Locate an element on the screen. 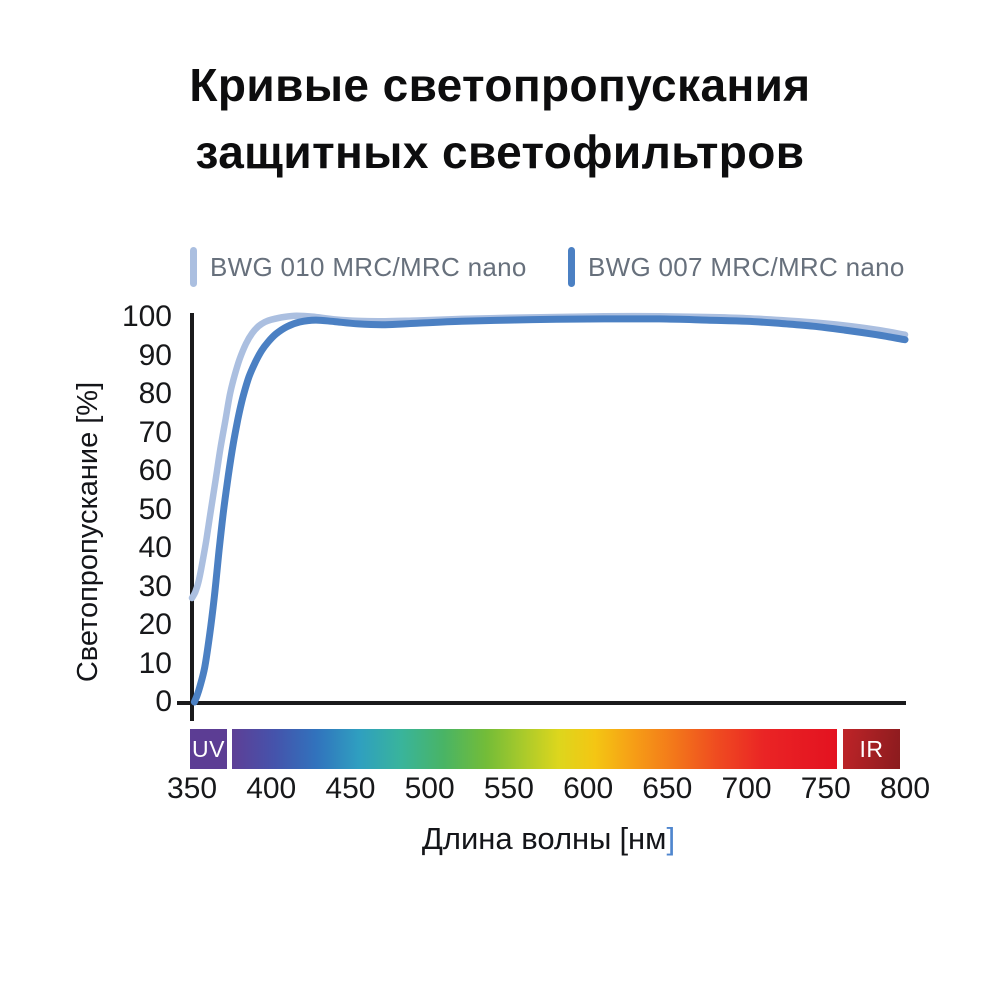 Image resolution: width=1000 pixels, height=1000 pixels. legend-label-bwg007: BWG 007 MRC/MRC nano is located at coordinates (746, 266).